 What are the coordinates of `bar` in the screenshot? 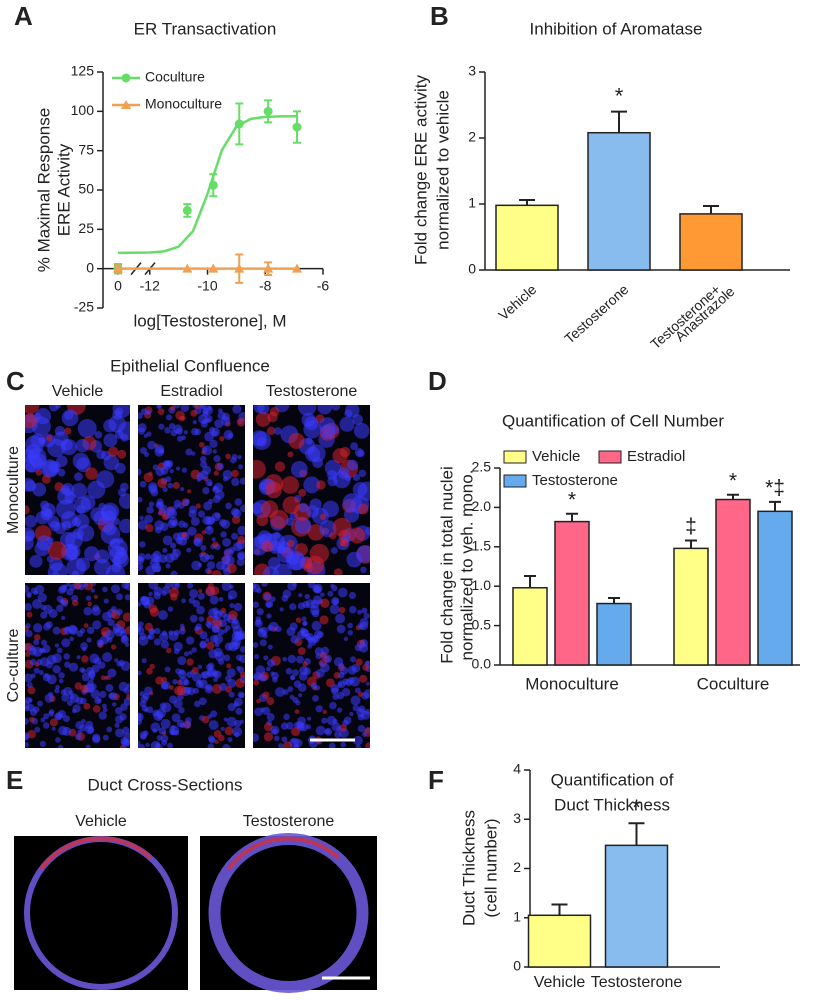 It's located at (527, 237).